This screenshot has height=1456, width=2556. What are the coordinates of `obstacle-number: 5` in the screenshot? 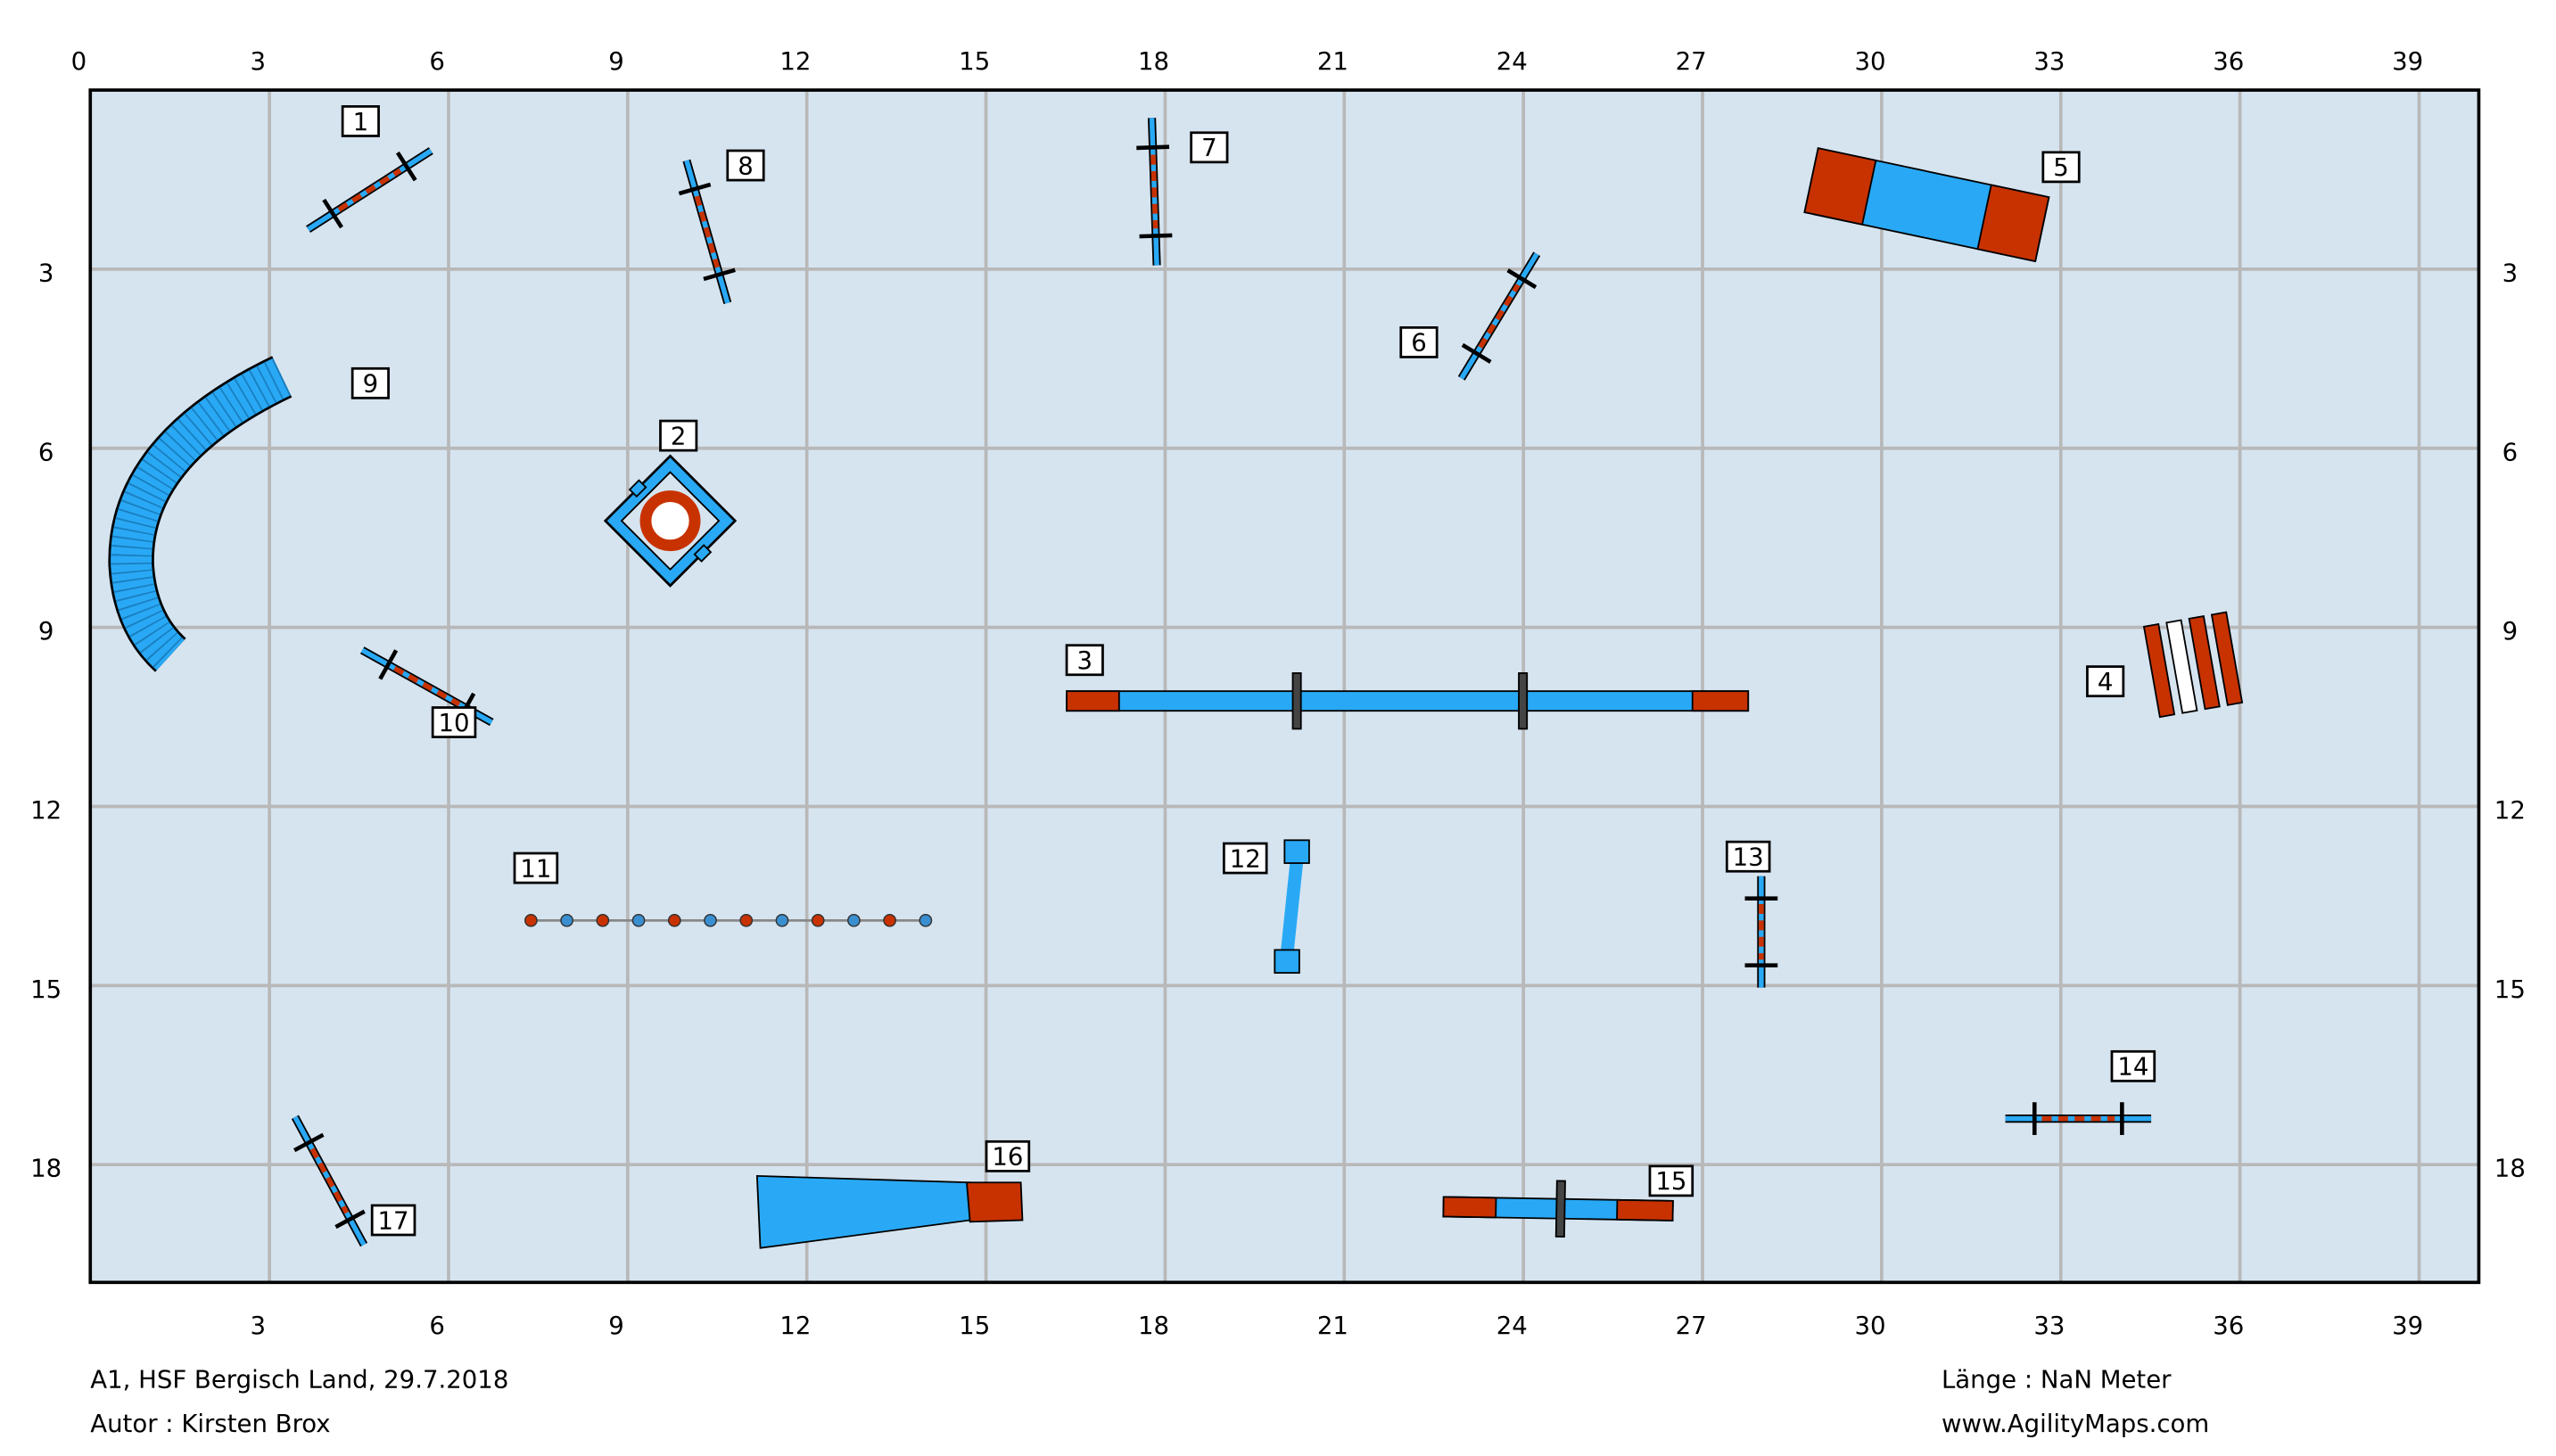 It's located at (2061, 168).